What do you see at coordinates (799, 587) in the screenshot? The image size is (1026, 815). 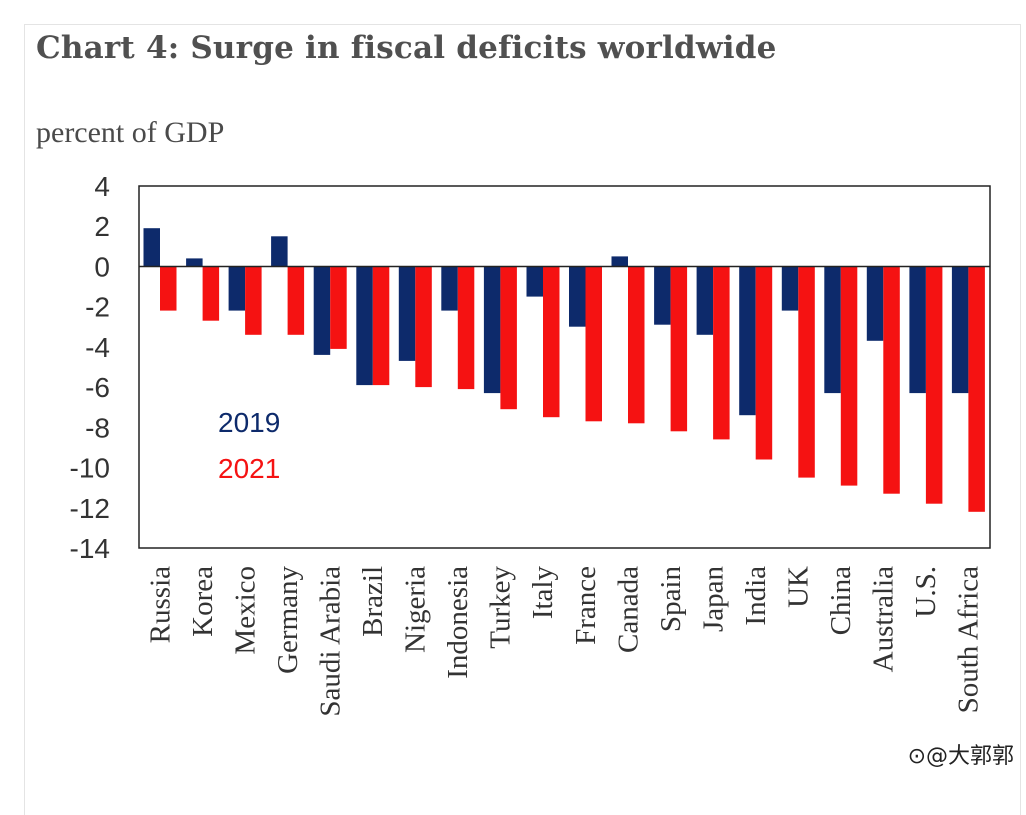 I see `x-tick-label: UK` at bounding box center [799, 587].